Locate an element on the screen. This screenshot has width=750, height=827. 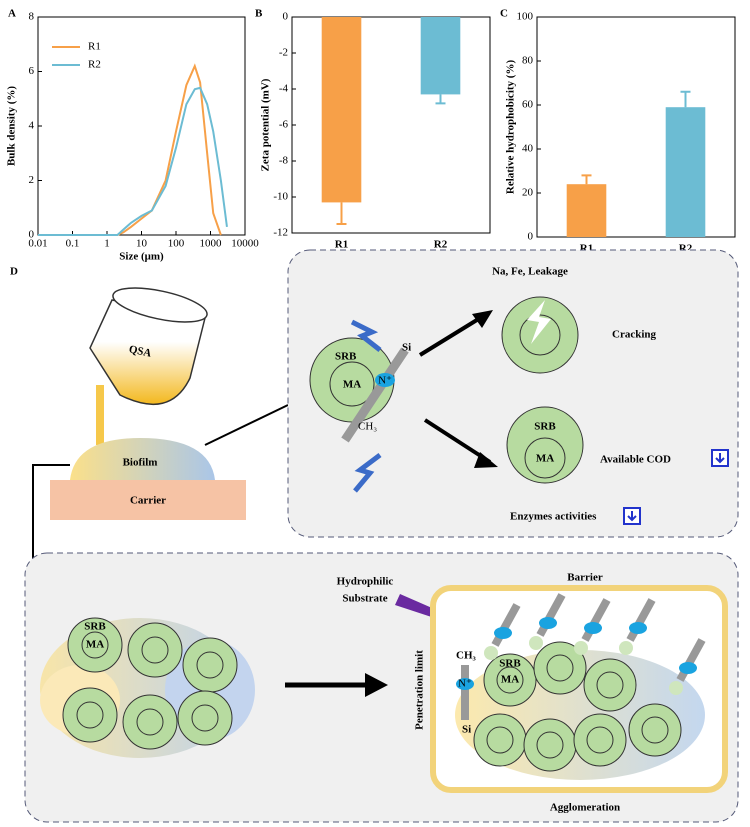
y-tick-label: 8 is located at coordinates (32, 17).